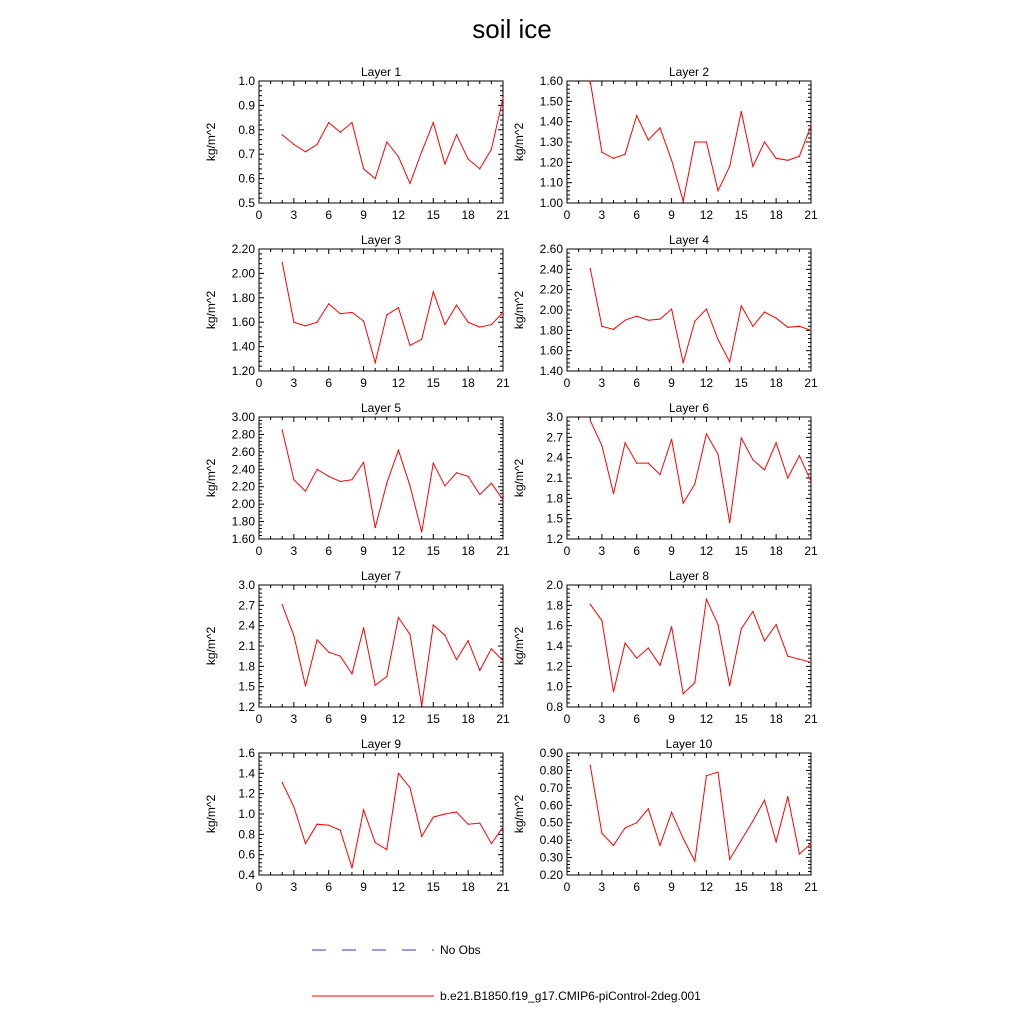  What do you see at coordinates (244, 273) in the screenshot?
I see `y-tick-label: 2.00` at bounding box center [244, 273].